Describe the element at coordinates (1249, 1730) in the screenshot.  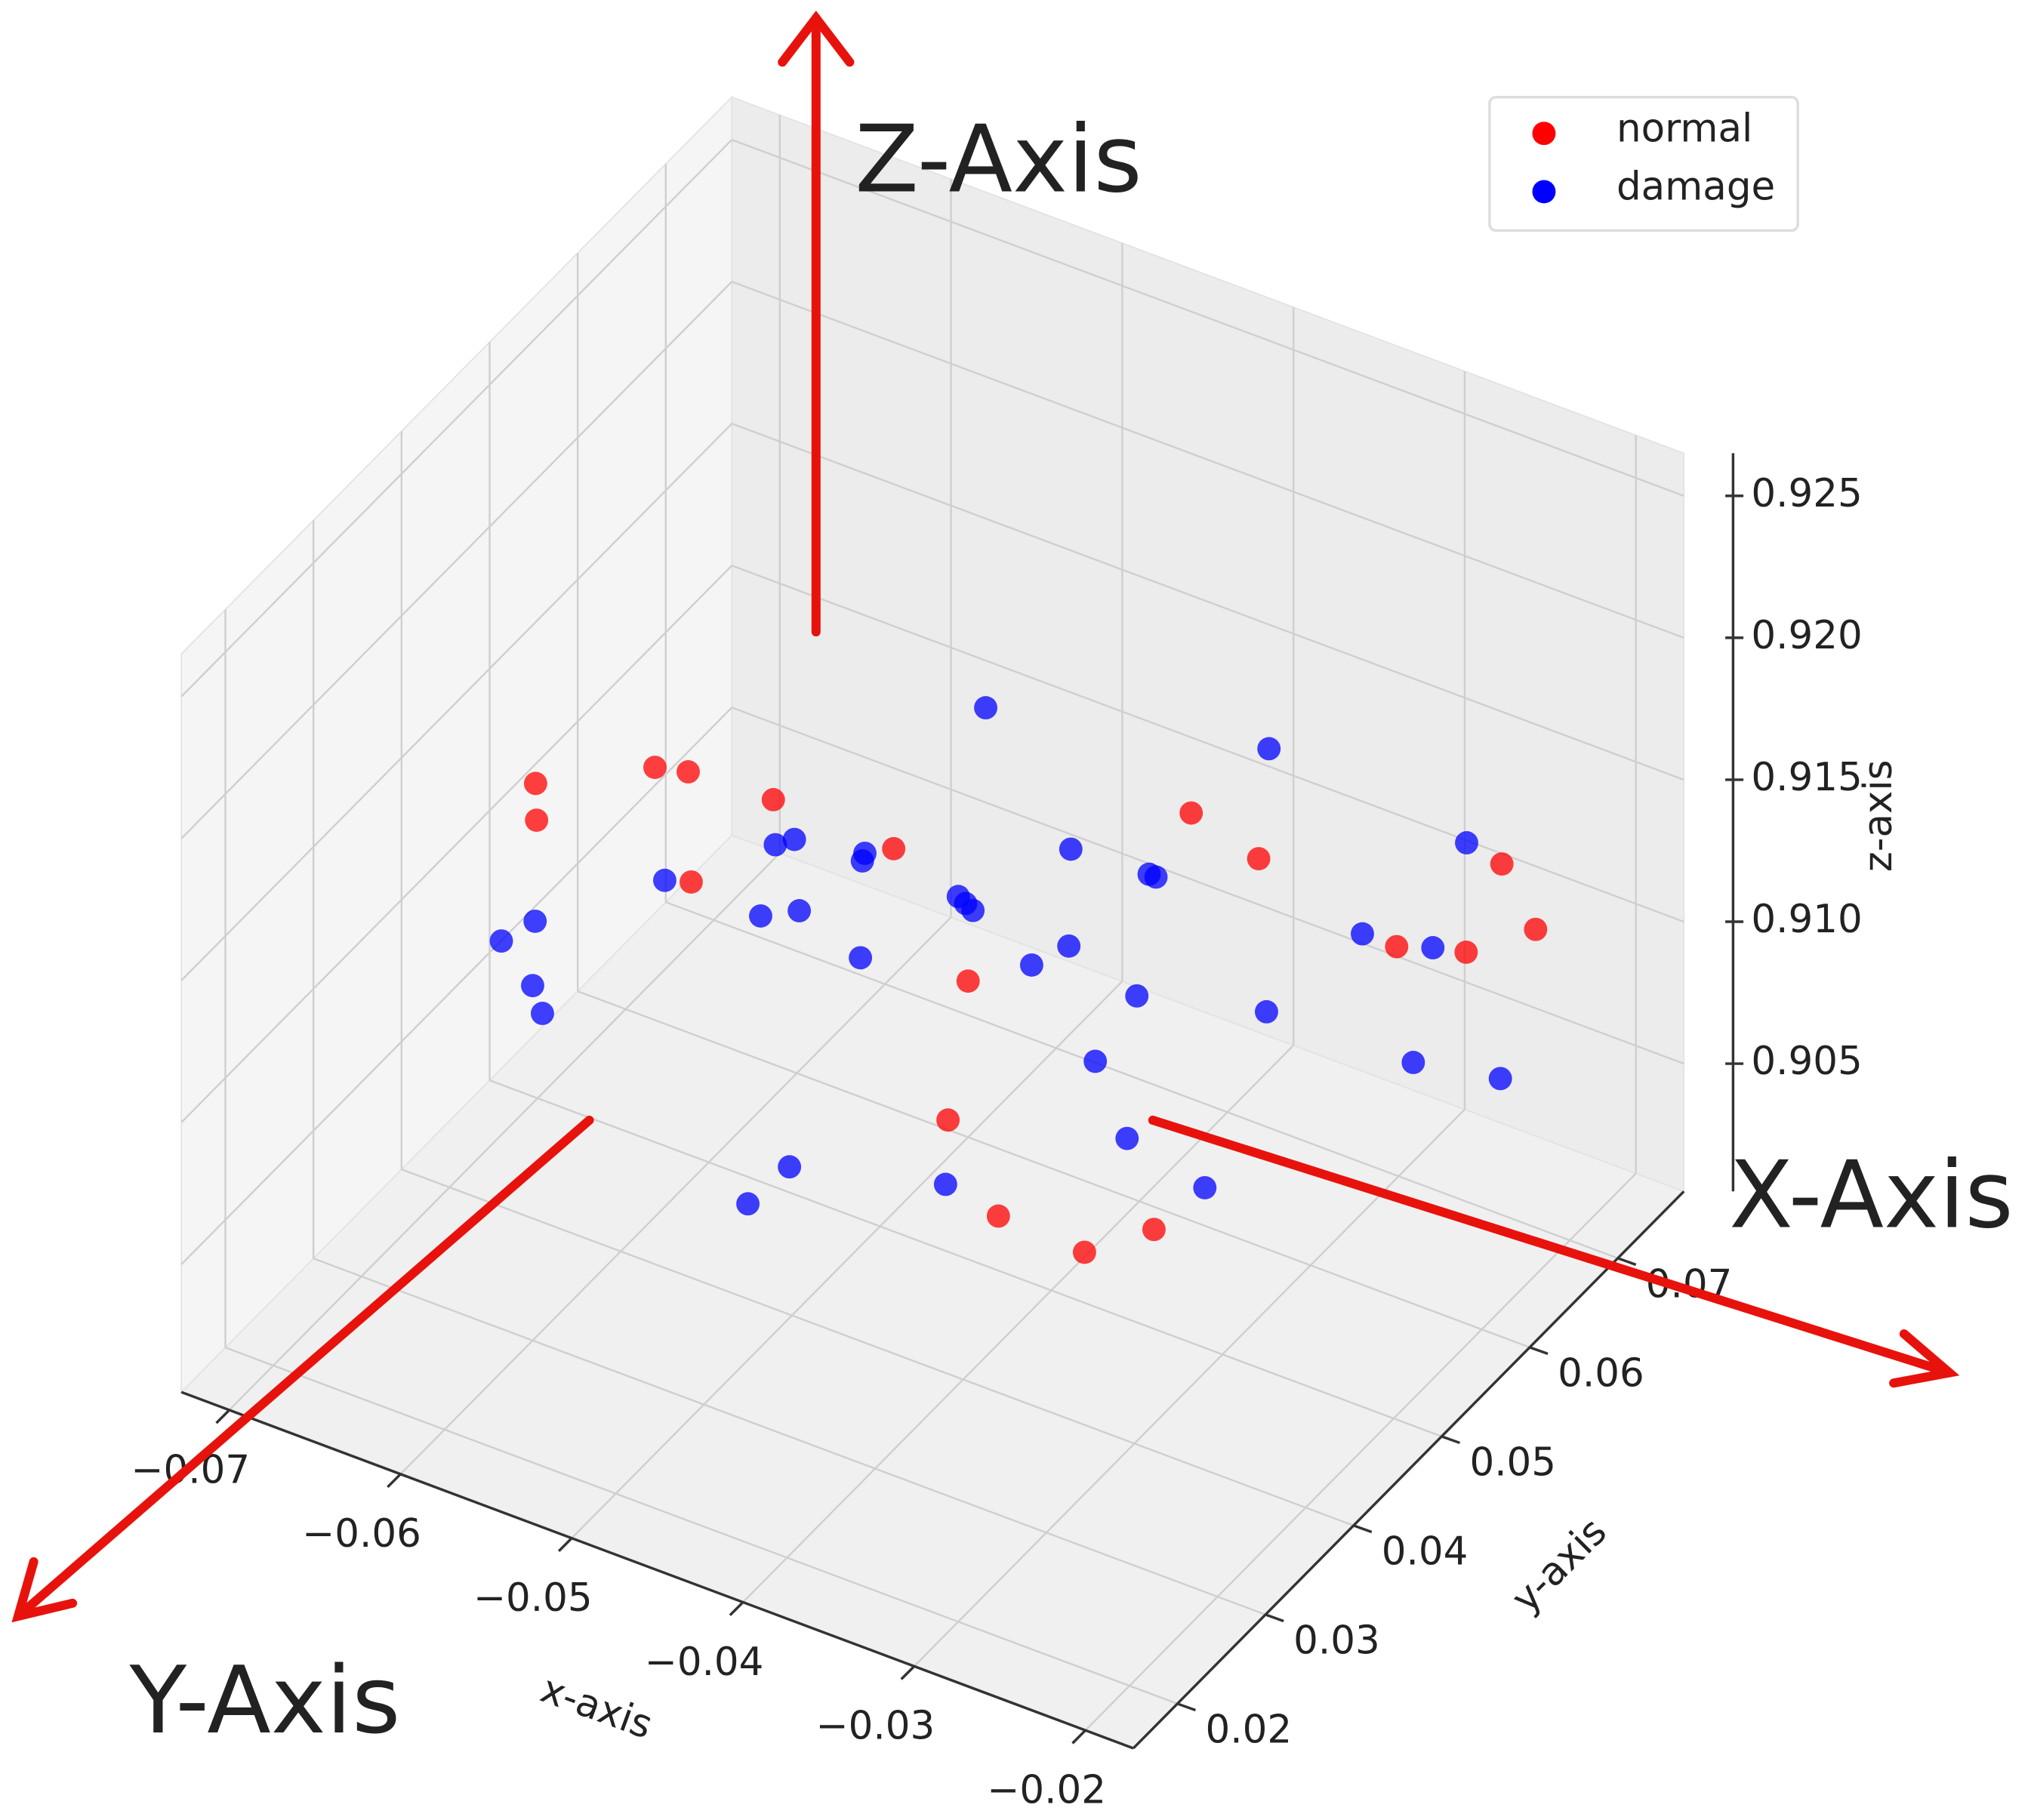
I see `y-tick-label: 0.02` at that location.